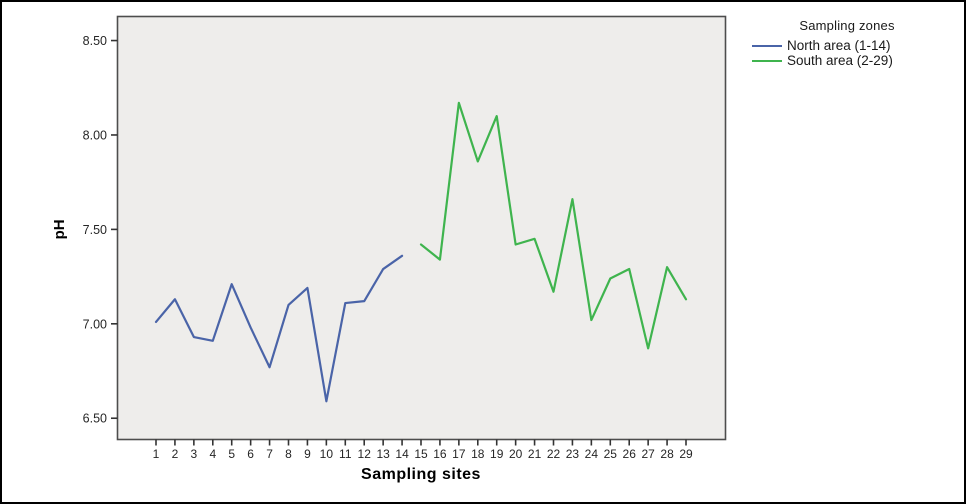 This screenshot has width=966, height=504. What do you see at coordinates (421, 474) in the screenshot?
I see `x-axis-title: Sampling sites` at bounding box center [421, 474].